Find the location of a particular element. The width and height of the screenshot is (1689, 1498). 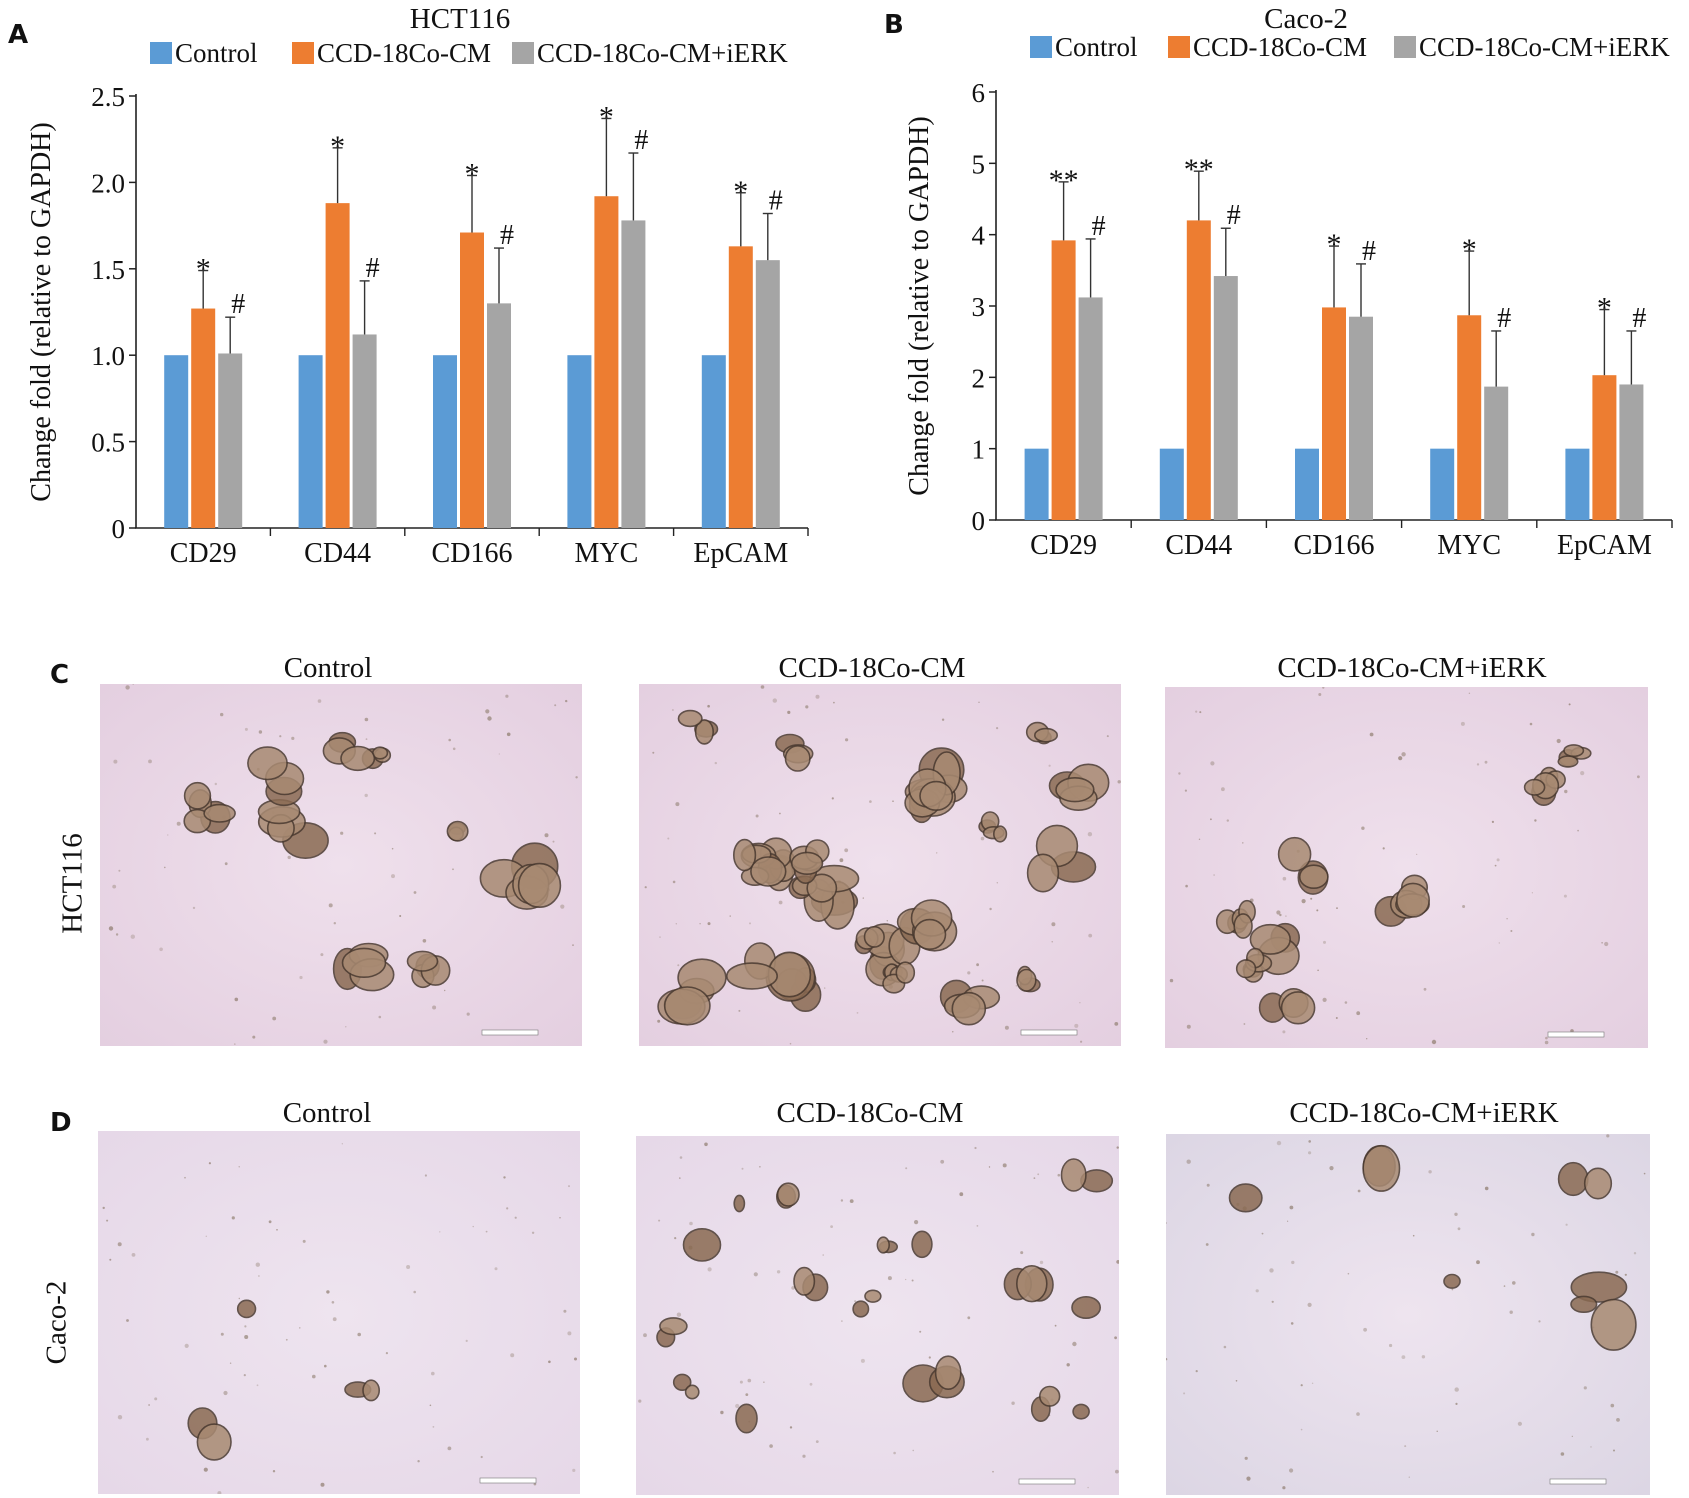

chart-b-xtick-label-0: CD29 is located at coordinates (1063, 545).